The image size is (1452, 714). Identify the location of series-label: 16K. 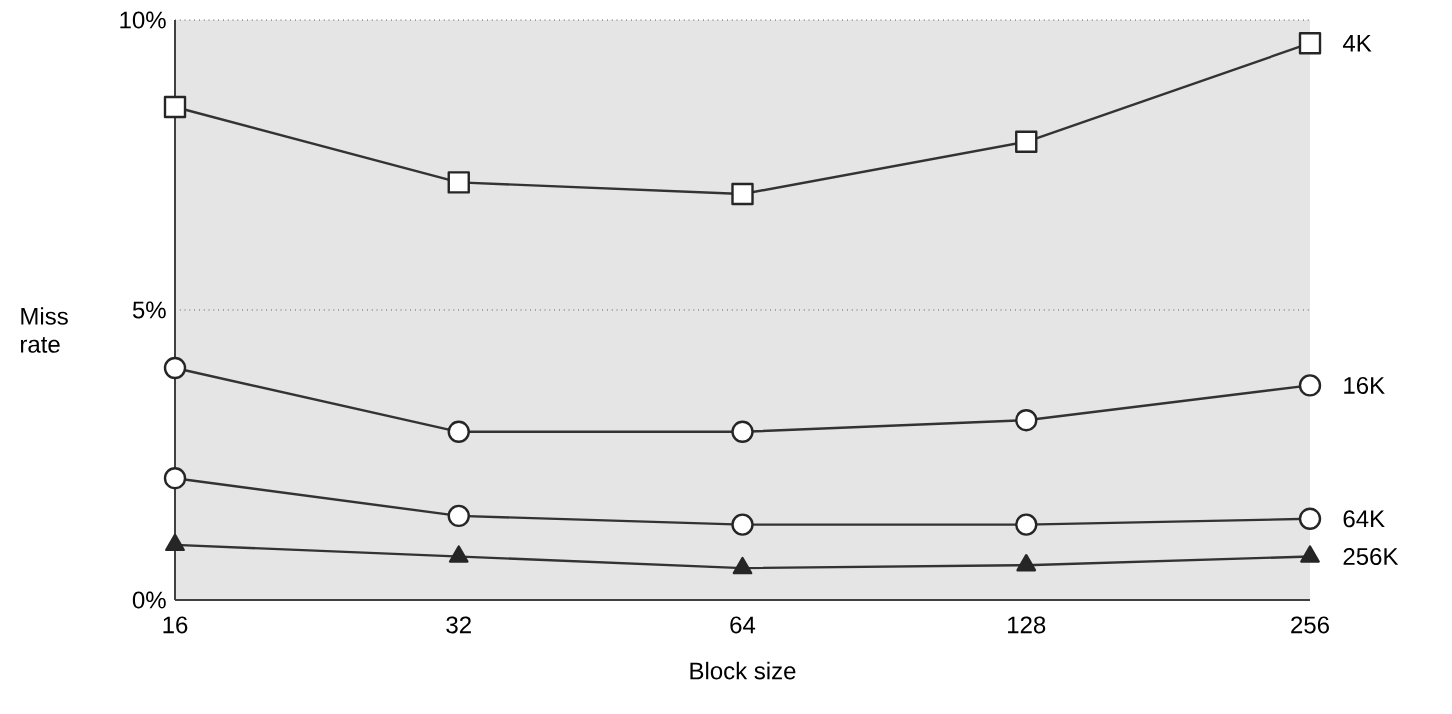
(1364, 385).